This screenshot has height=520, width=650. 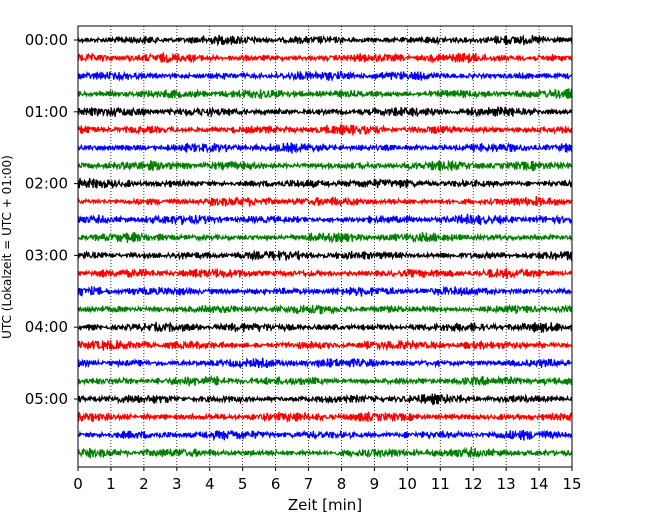 What do you see at coordinates (78, 484) in the screenshot?
I see `x-tick-label: 0` at bounding box center [78, 484].